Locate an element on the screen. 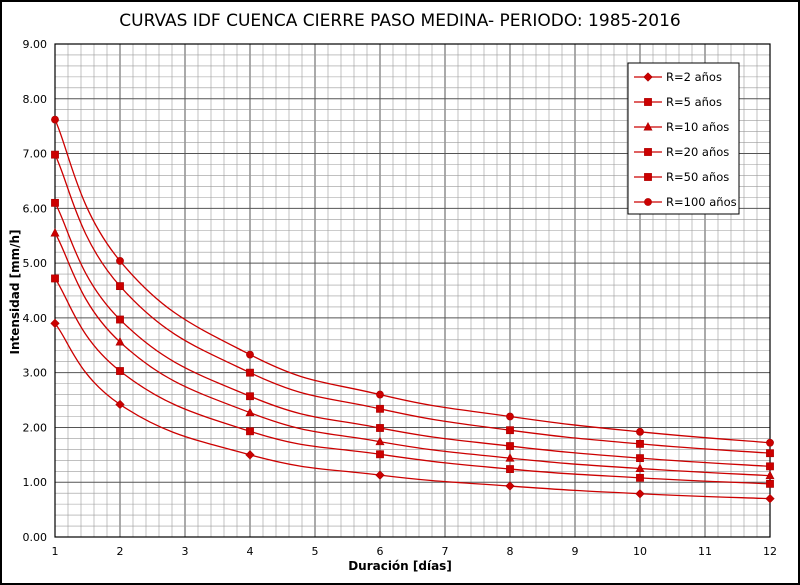  x-tick-label: 9 is located at coordinates (575, 551).